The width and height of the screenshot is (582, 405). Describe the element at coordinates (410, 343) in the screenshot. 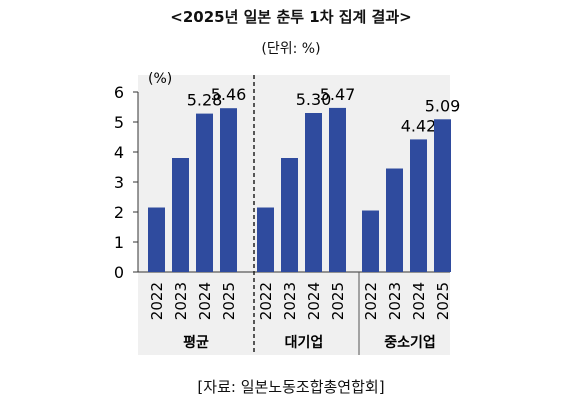

I see `group-label: 중소기업` at that location.